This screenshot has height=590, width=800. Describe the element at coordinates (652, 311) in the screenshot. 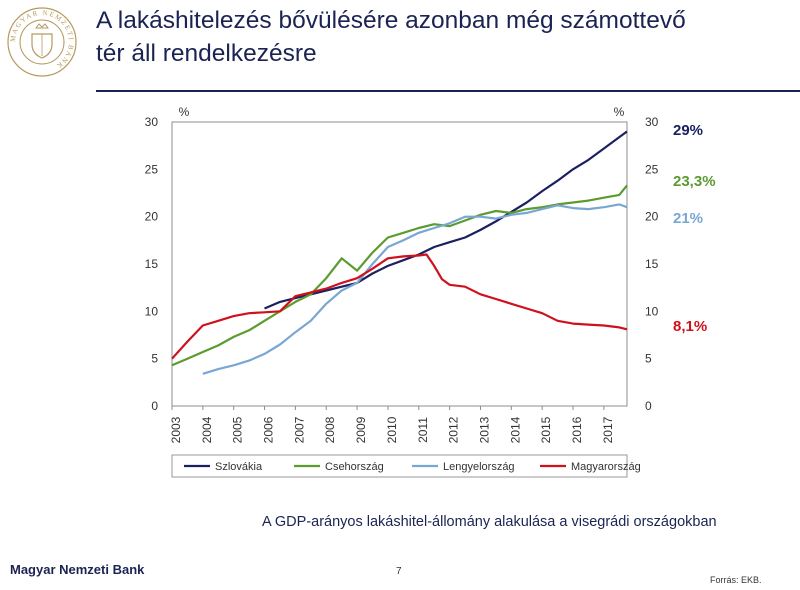

I see `y-tick-right: 10` at that location.